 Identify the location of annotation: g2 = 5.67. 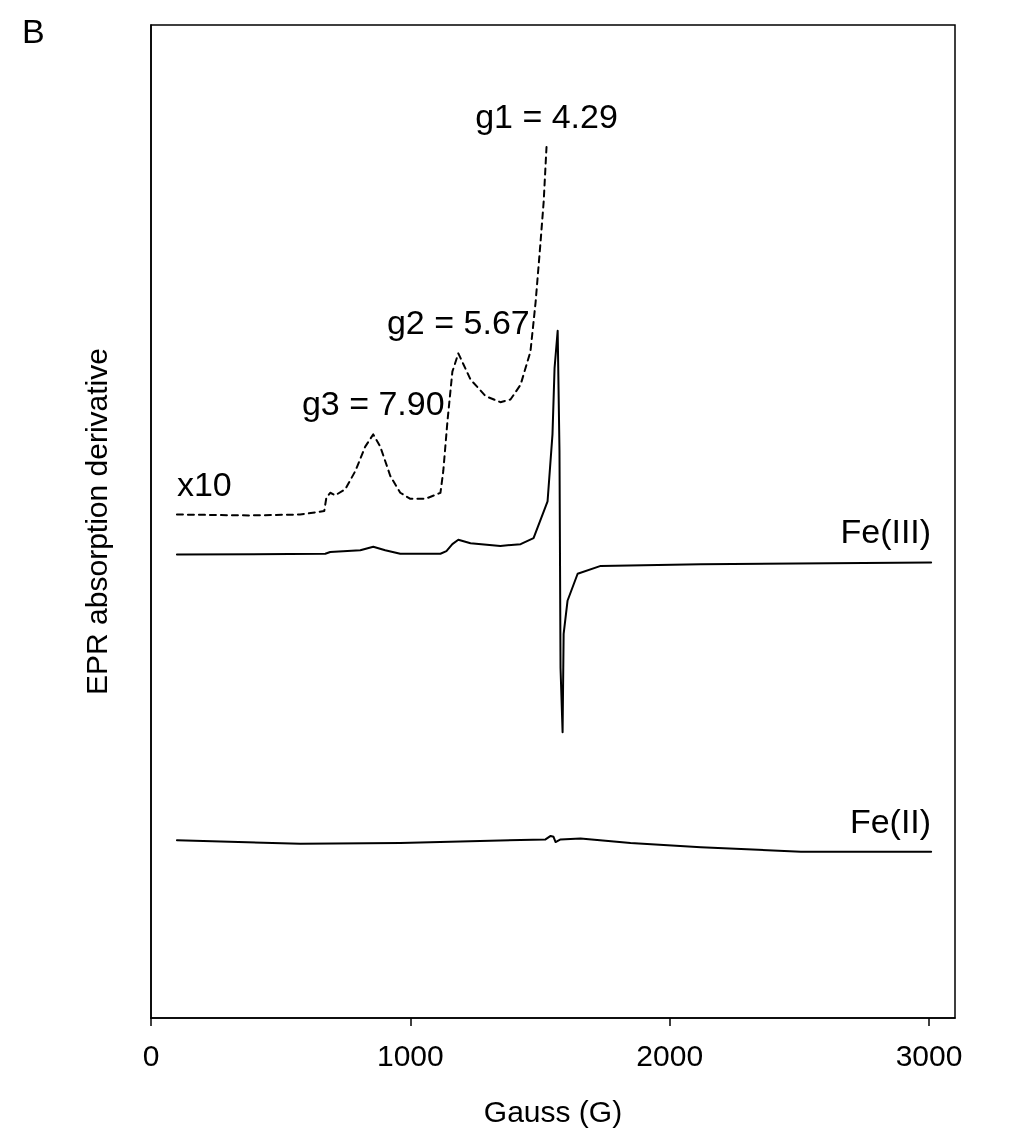
(458, 322).